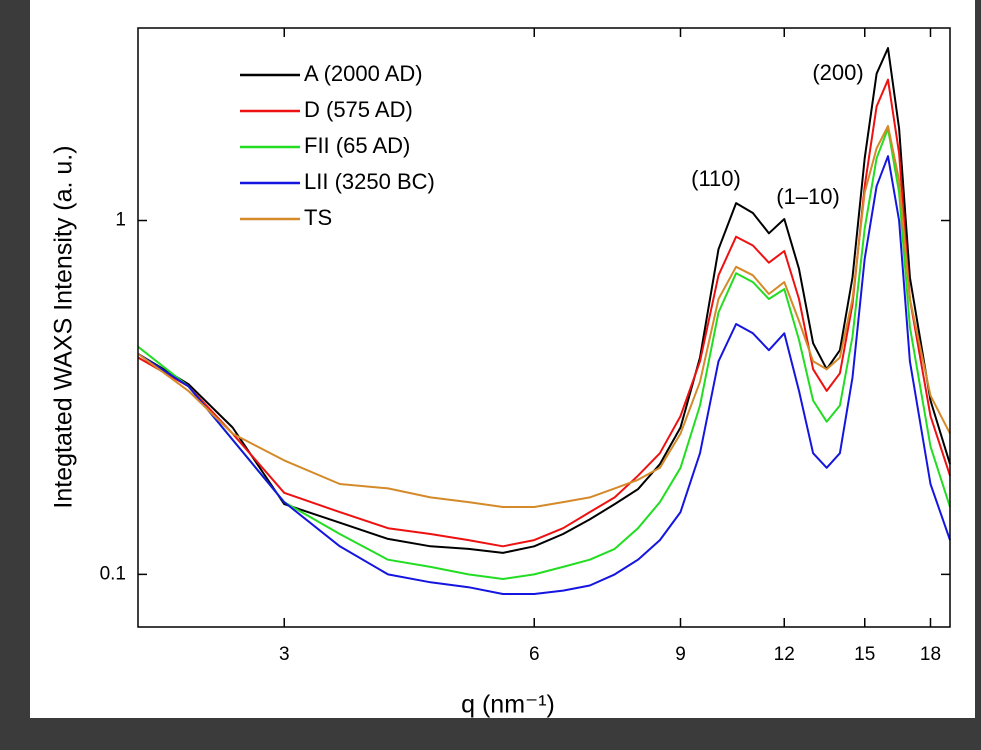 The height and width of the screenshot is (750, 981). What do you see at coordinates (534, 654) in the screenshot?
I see `x-tick-label: 6` at bounding box center [534, 654].